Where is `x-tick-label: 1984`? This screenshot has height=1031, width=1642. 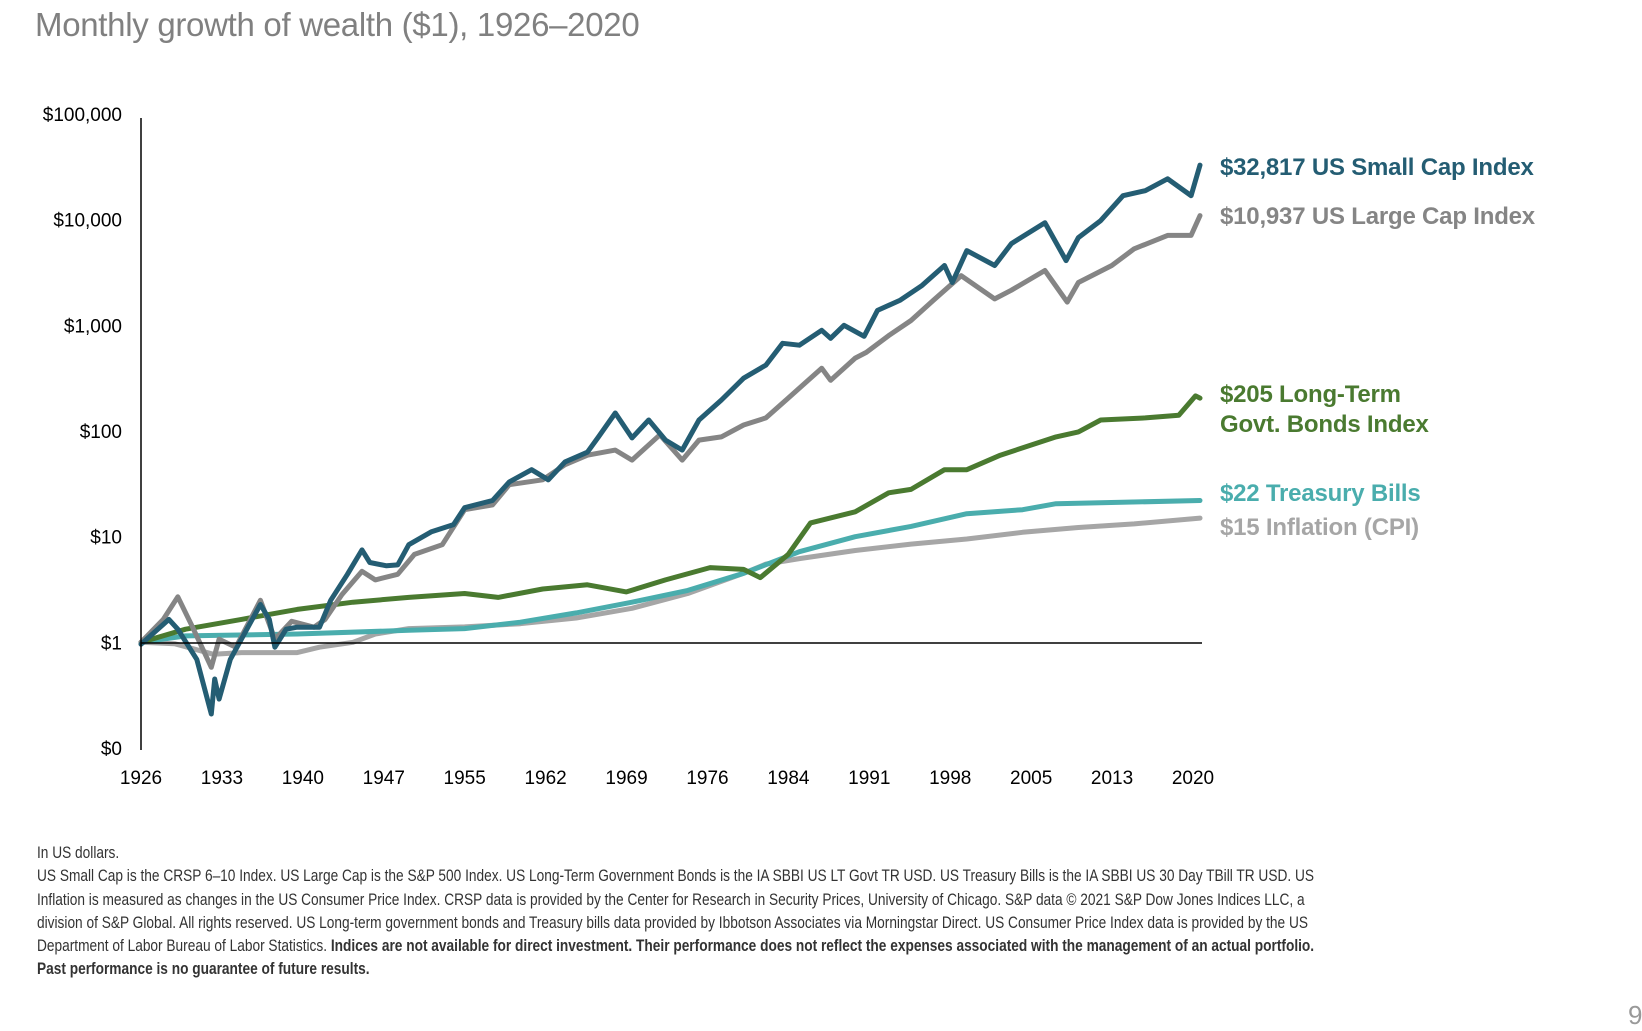 x-tick-label: 1984 is located at coordinates (788, 778).